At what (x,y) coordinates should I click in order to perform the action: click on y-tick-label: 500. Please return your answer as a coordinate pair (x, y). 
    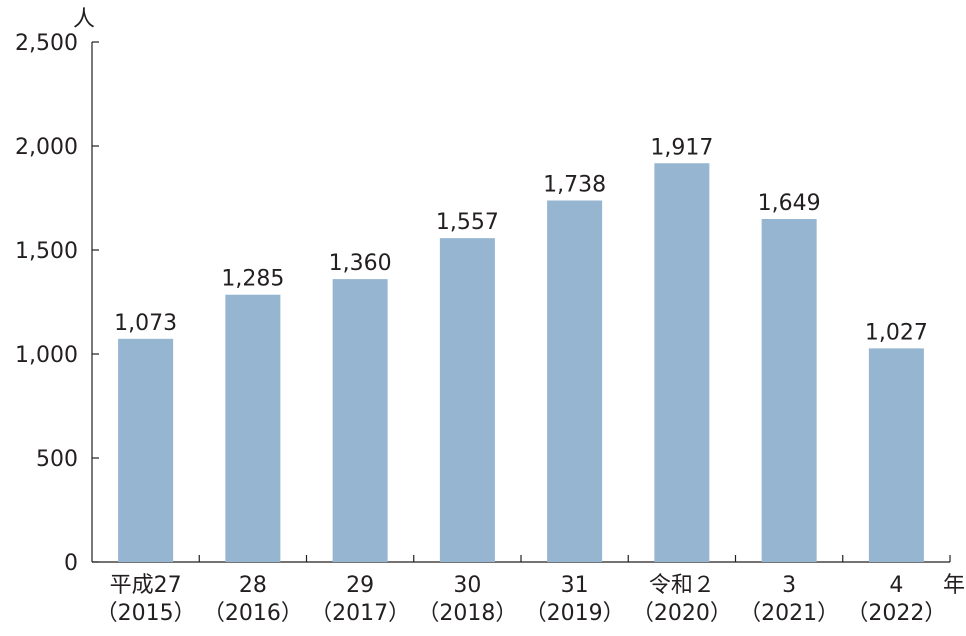
    Looking at the image, I should click on (57, 459).